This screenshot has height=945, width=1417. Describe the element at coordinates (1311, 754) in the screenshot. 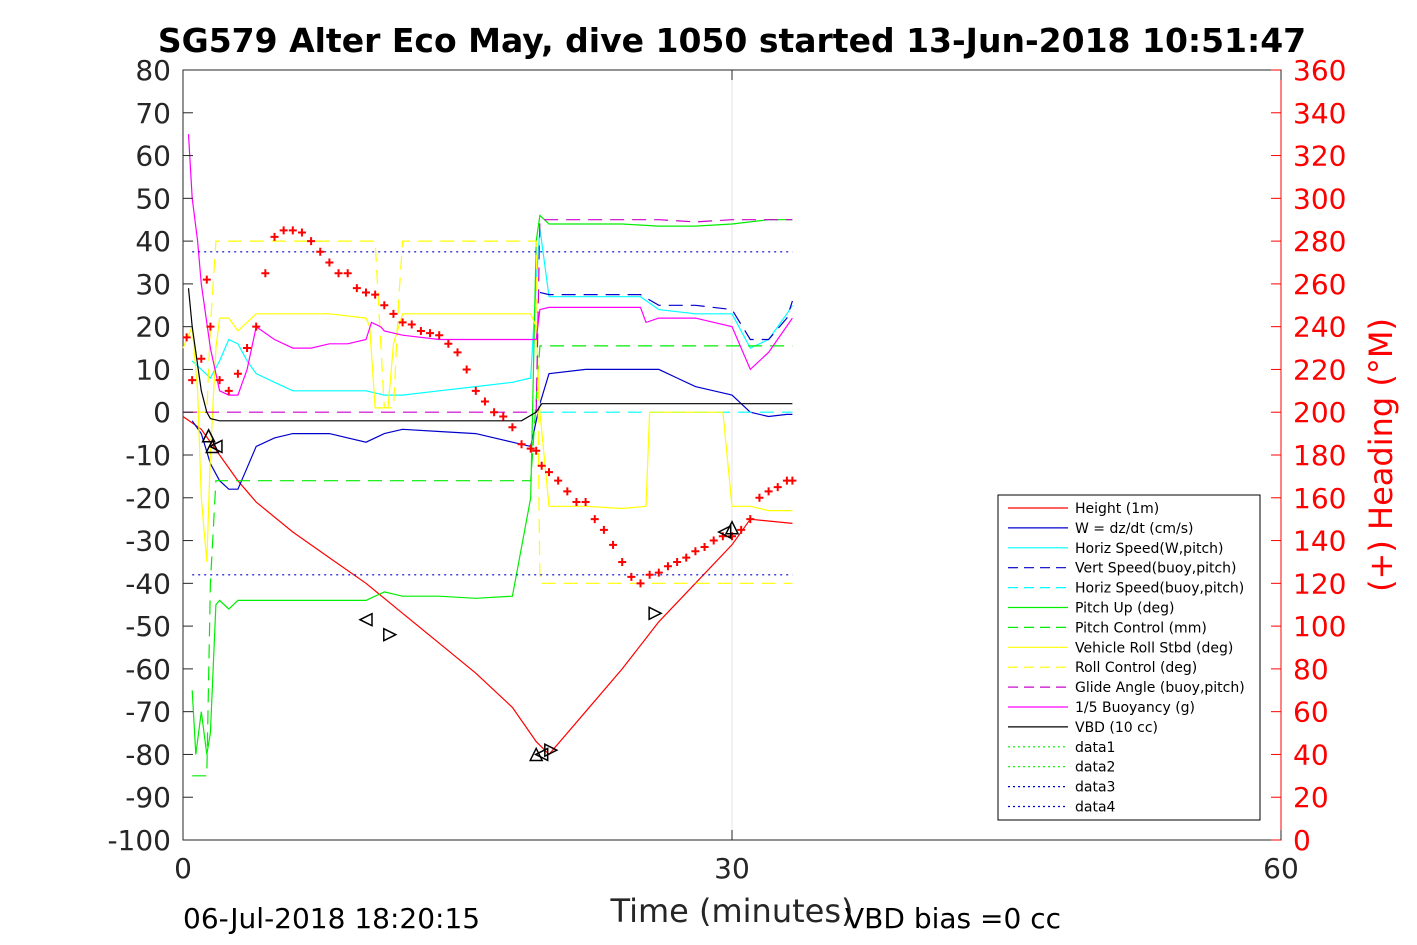

I see `y2-tick-label: 40` at that location.